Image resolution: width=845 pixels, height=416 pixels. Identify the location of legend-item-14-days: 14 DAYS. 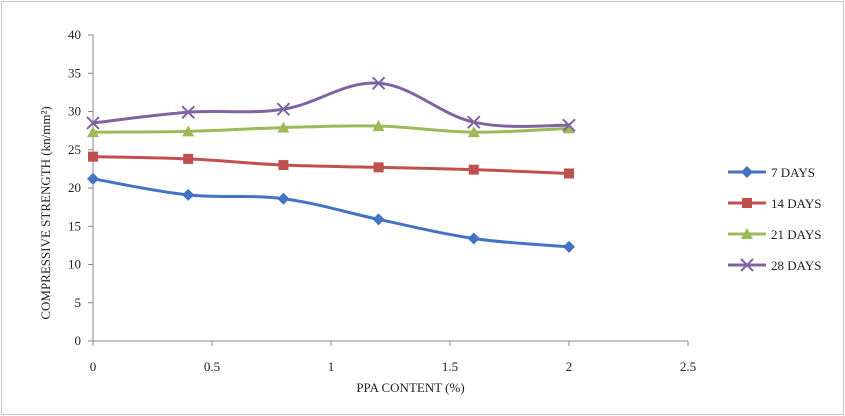
(774, 203).